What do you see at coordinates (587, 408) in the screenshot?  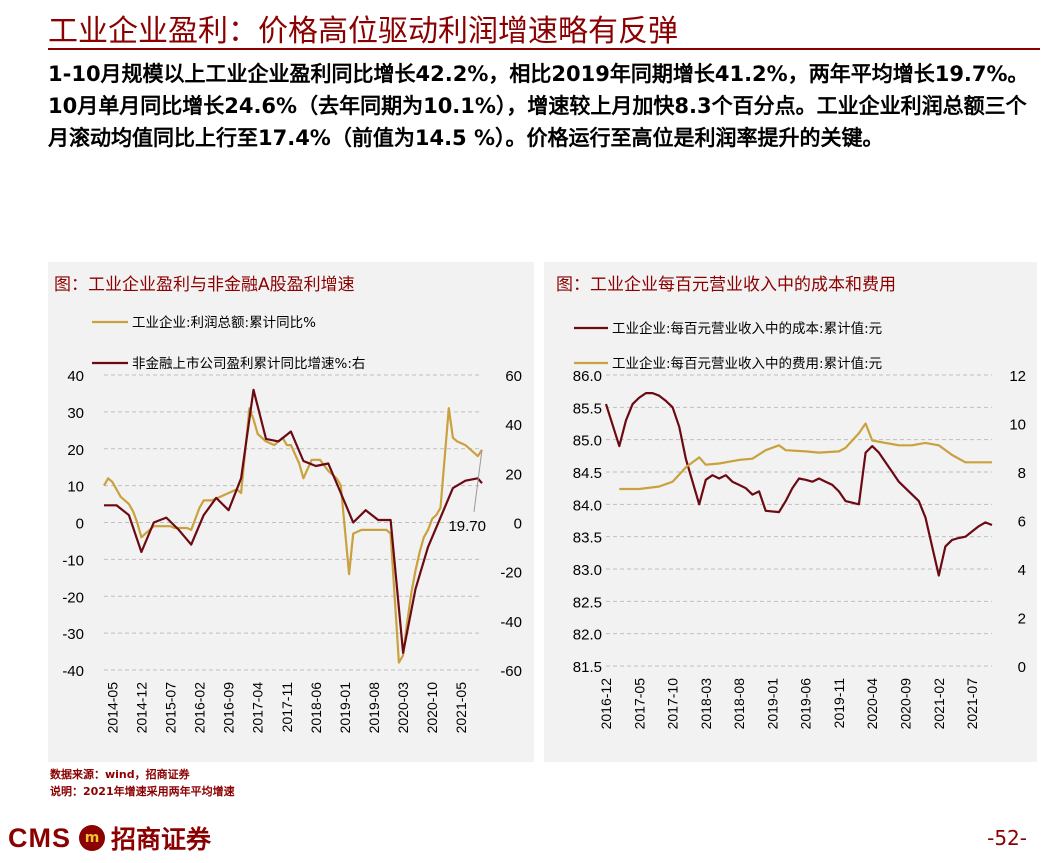 I see `y-left-tick-label: 85.5` at bounding box center [587, 408].